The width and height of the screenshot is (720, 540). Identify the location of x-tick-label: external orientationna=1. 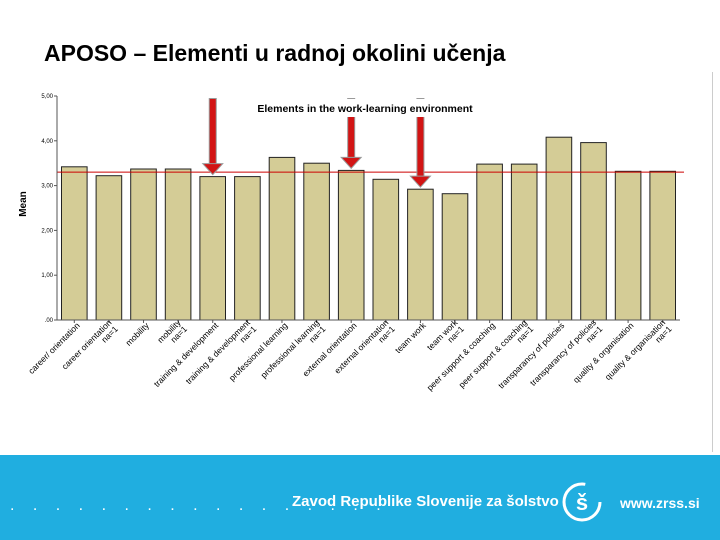
(364, 349).